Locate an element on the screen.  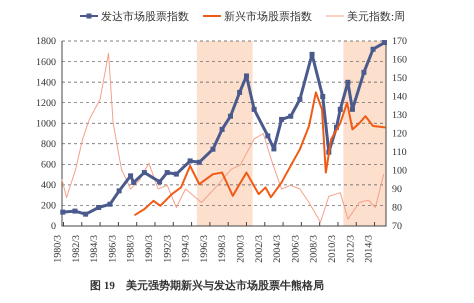
y2-tick-label: 100 is located at coordinates (399, 171).